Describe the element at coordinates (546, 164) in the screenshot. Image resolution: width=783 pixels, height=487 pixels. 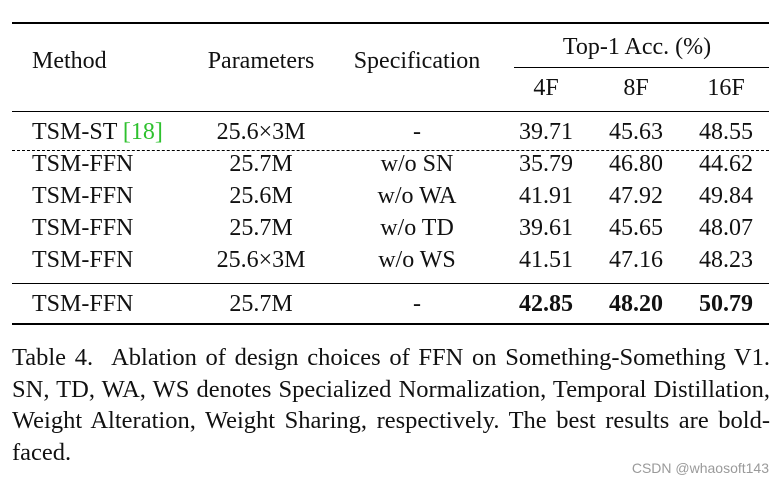
I see `table-row-4f: 35.79` at that location.